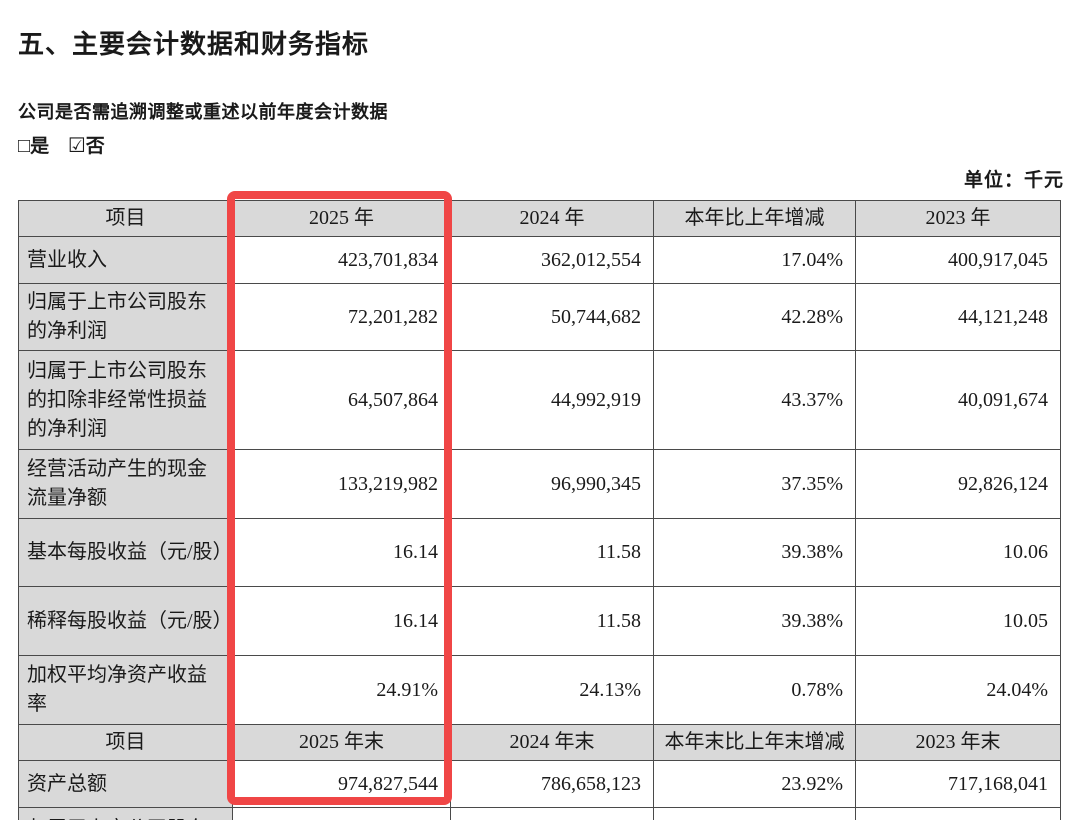 The image size is (1080, 820). I want to click on value-2025: 423,701,834, so click(341, 260).